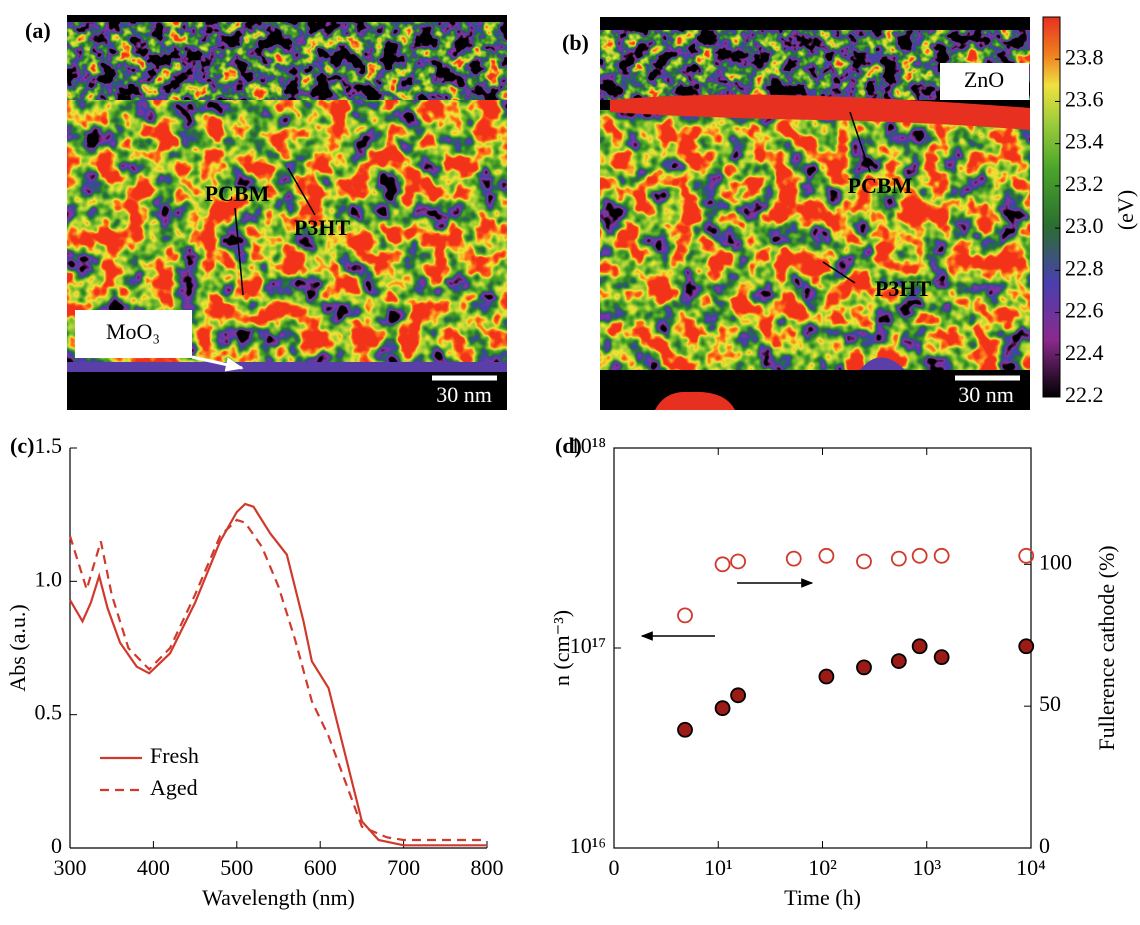 The width and height of the screenshot is (1140, 925). Describe the element at coordinates (153, 867) in the screenshot. I see `x-tick-label: 400` at that location.